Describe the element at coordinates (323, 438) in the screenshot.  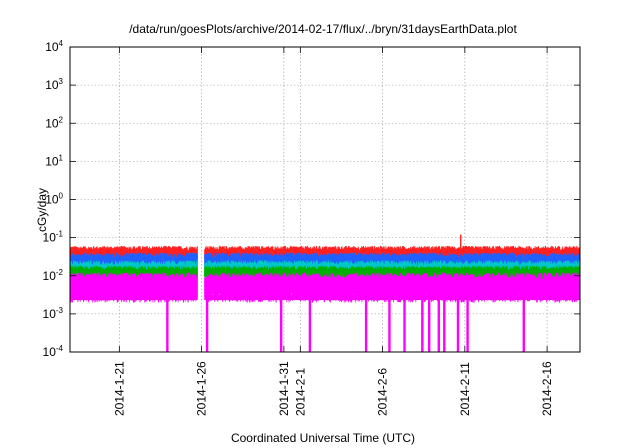
I see `x-axis-title: Coordinated Universal Time (UTC)` at that location.